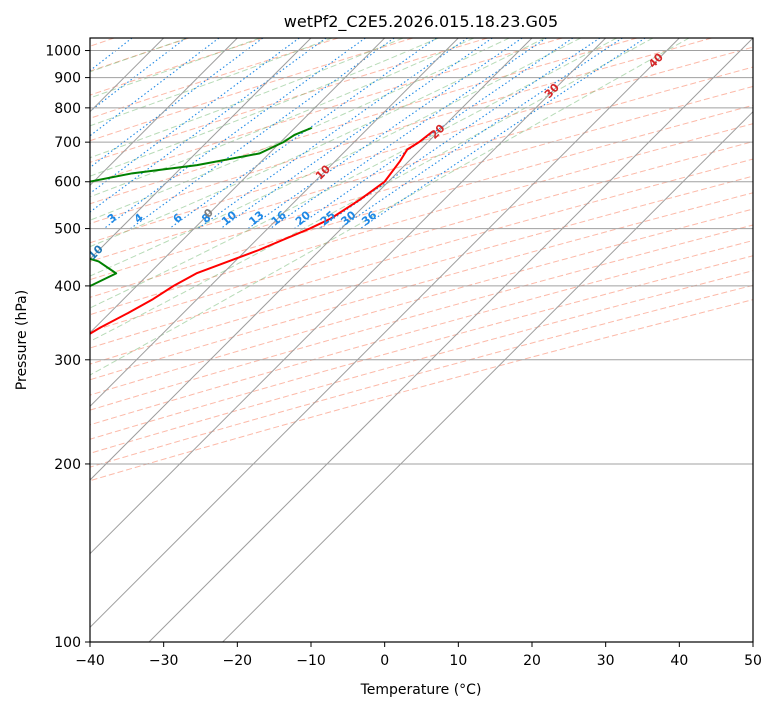 Image resolution: width=775 pixels, height=708 pixels. I want to click on y-tick-label: 900, so click(67, 79).